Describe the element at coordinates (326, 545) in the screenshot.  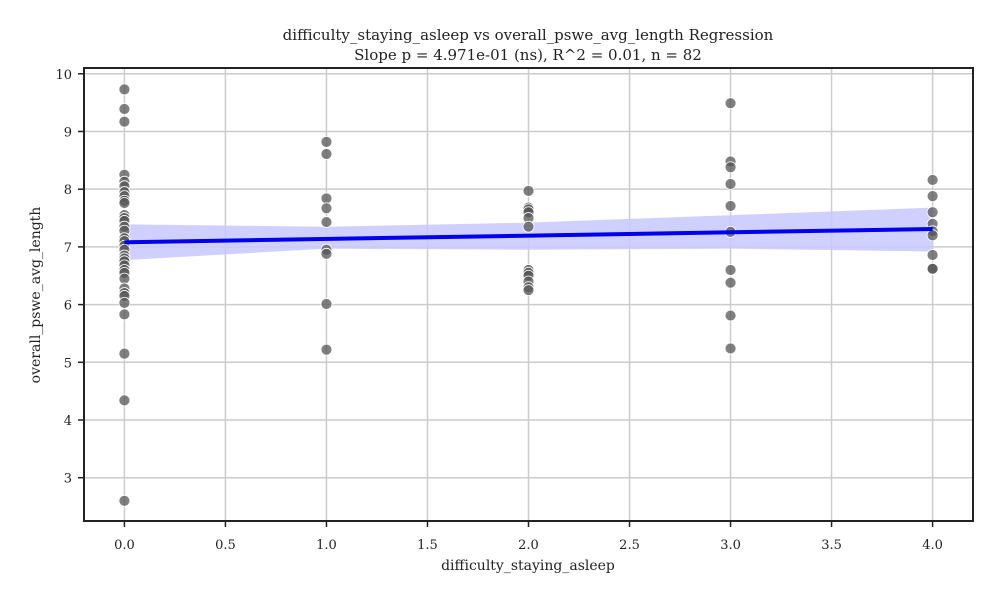
I see `x-tick-label: 1.0` at that location.